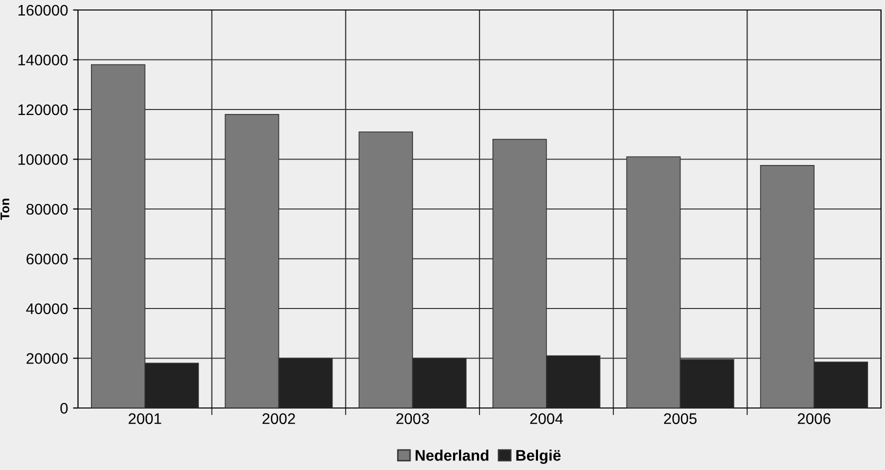 The image size is (885, 470). What do you see at coordinates (412, 418) in the screenshot?
I see `x-tick-label: 2003` at bounding box center [412, 418].